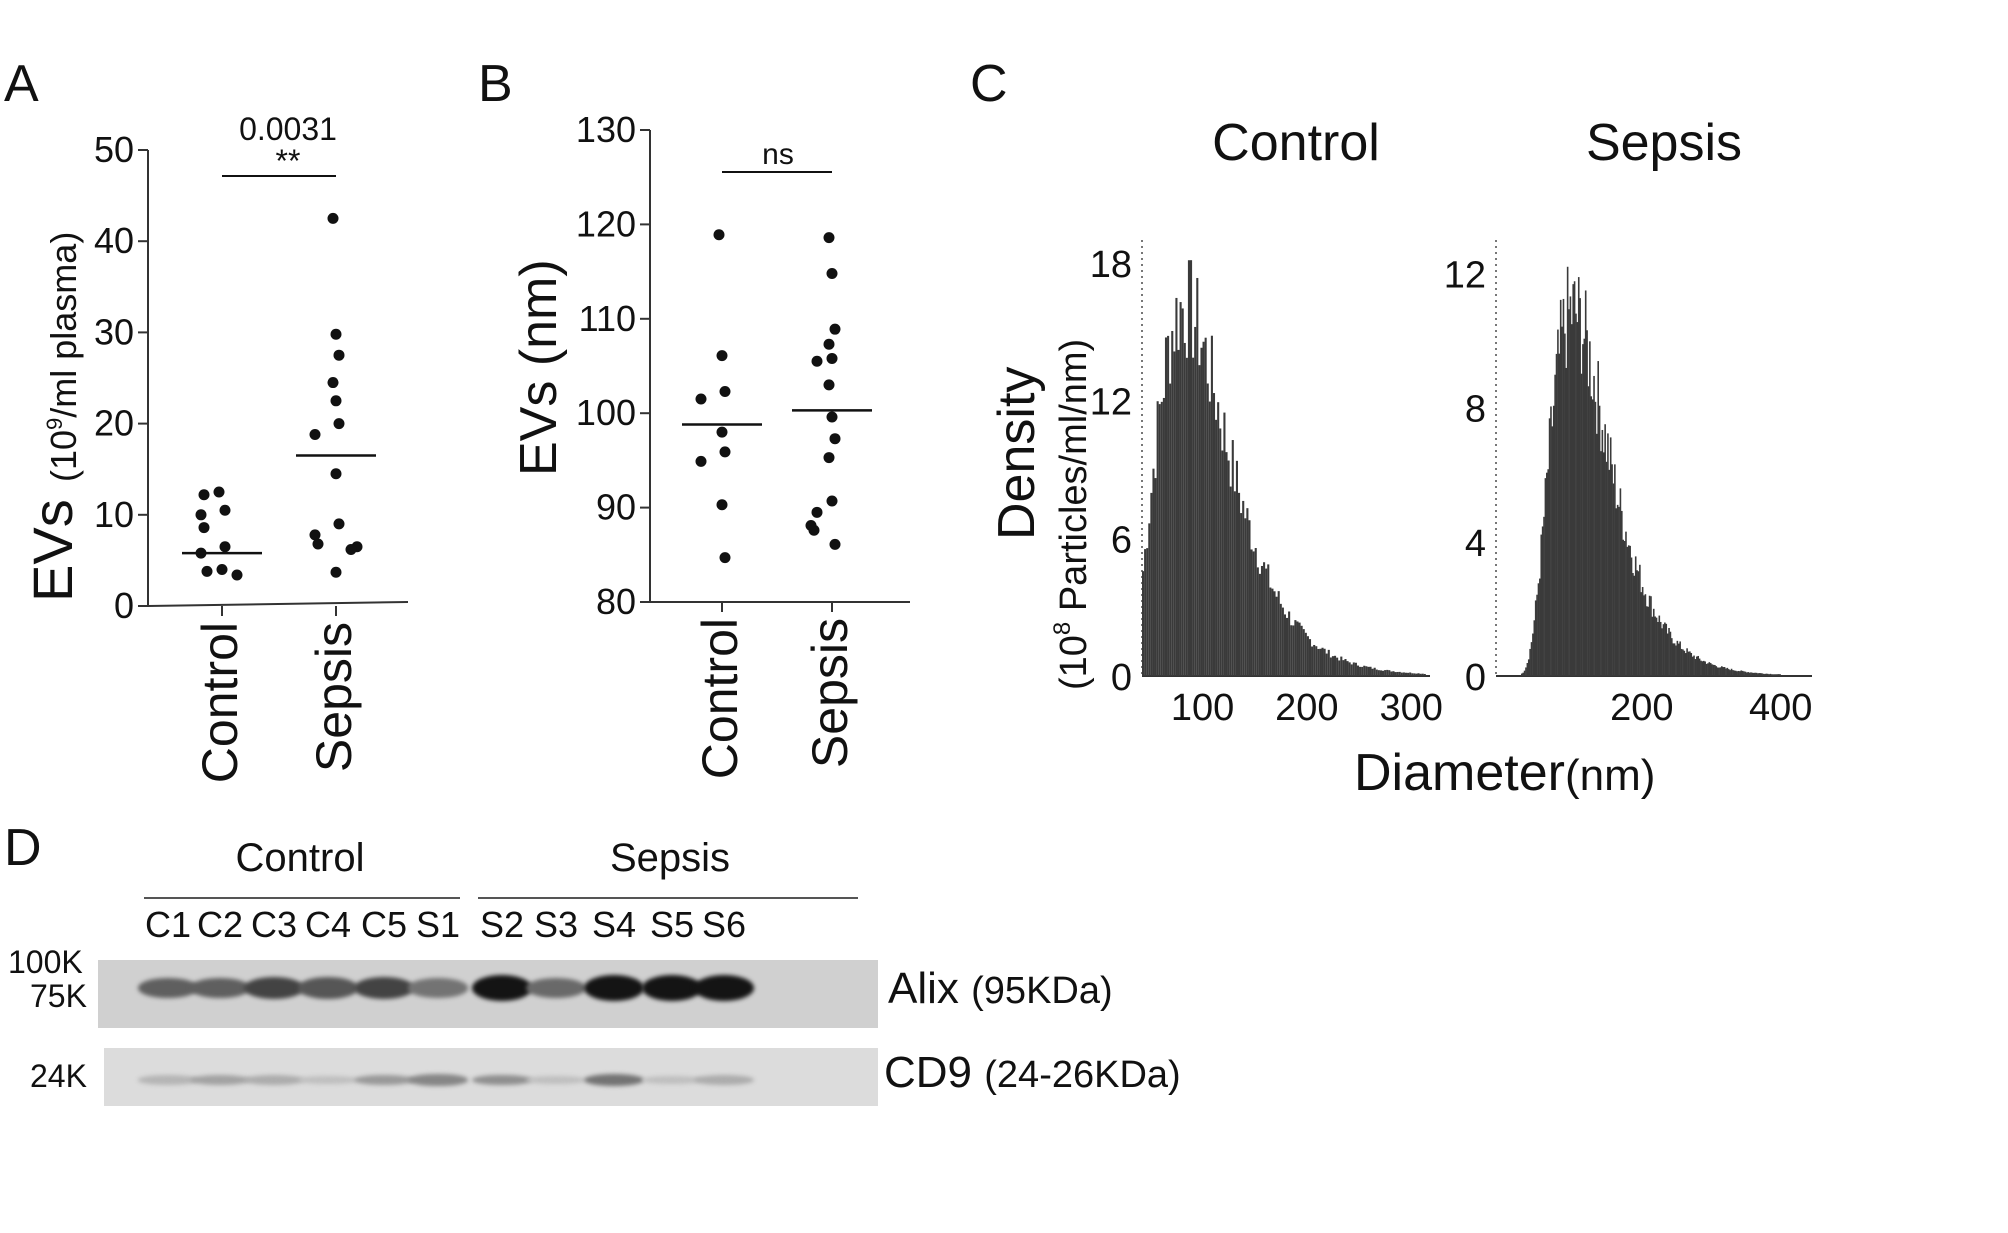 This screenshot has height=1233, width=2008. Describe the element at coordinates (328, 924) in the screenshot. I see `blot-lane-label: C4` at that location.